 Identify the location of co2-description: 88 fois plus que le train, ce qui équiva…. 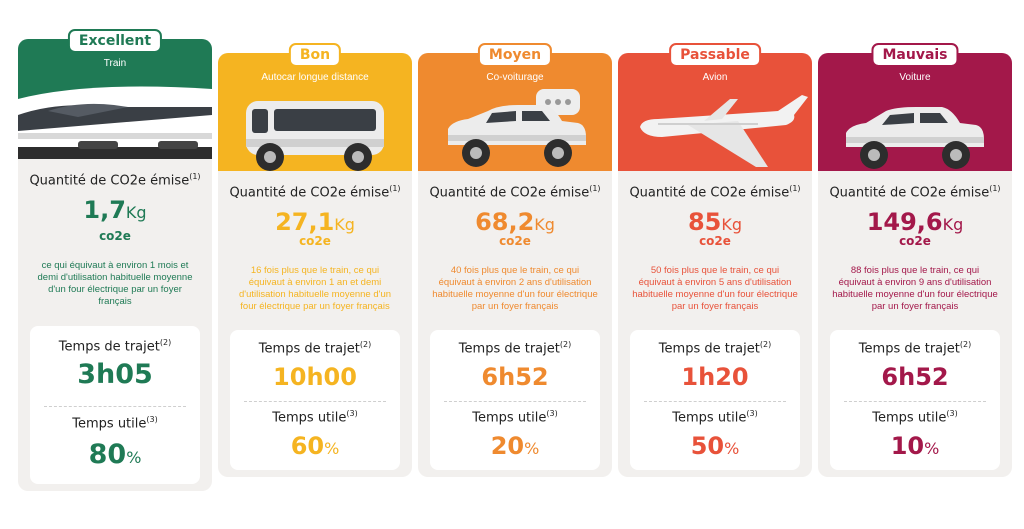
(915, 288).